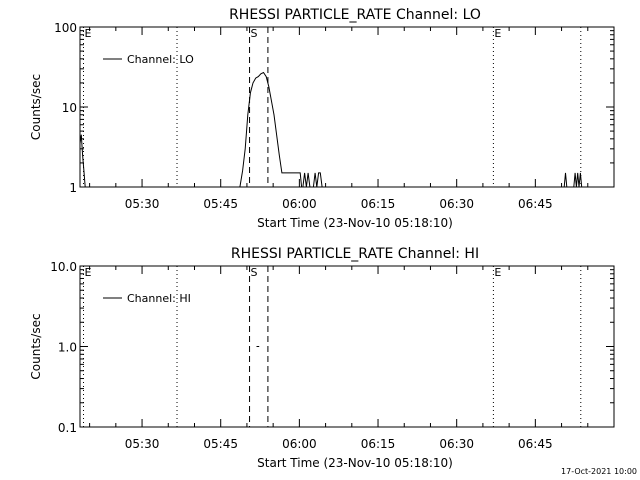  I want to click on chart-title: RHESSI PARTICLE_RATE Channel: HI, so click(355, 254).